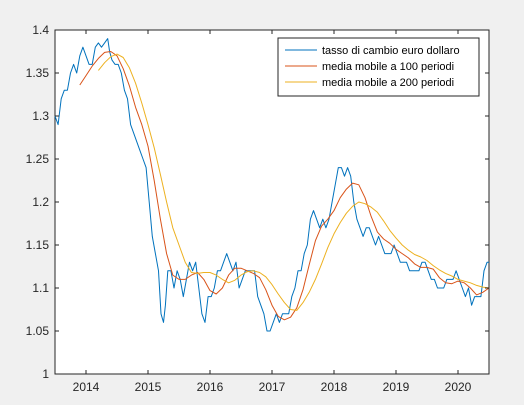 Image resolution: width=524 pixels, height=405 pixels. I want to click on y-tick-label: 1, so click(45, 374).